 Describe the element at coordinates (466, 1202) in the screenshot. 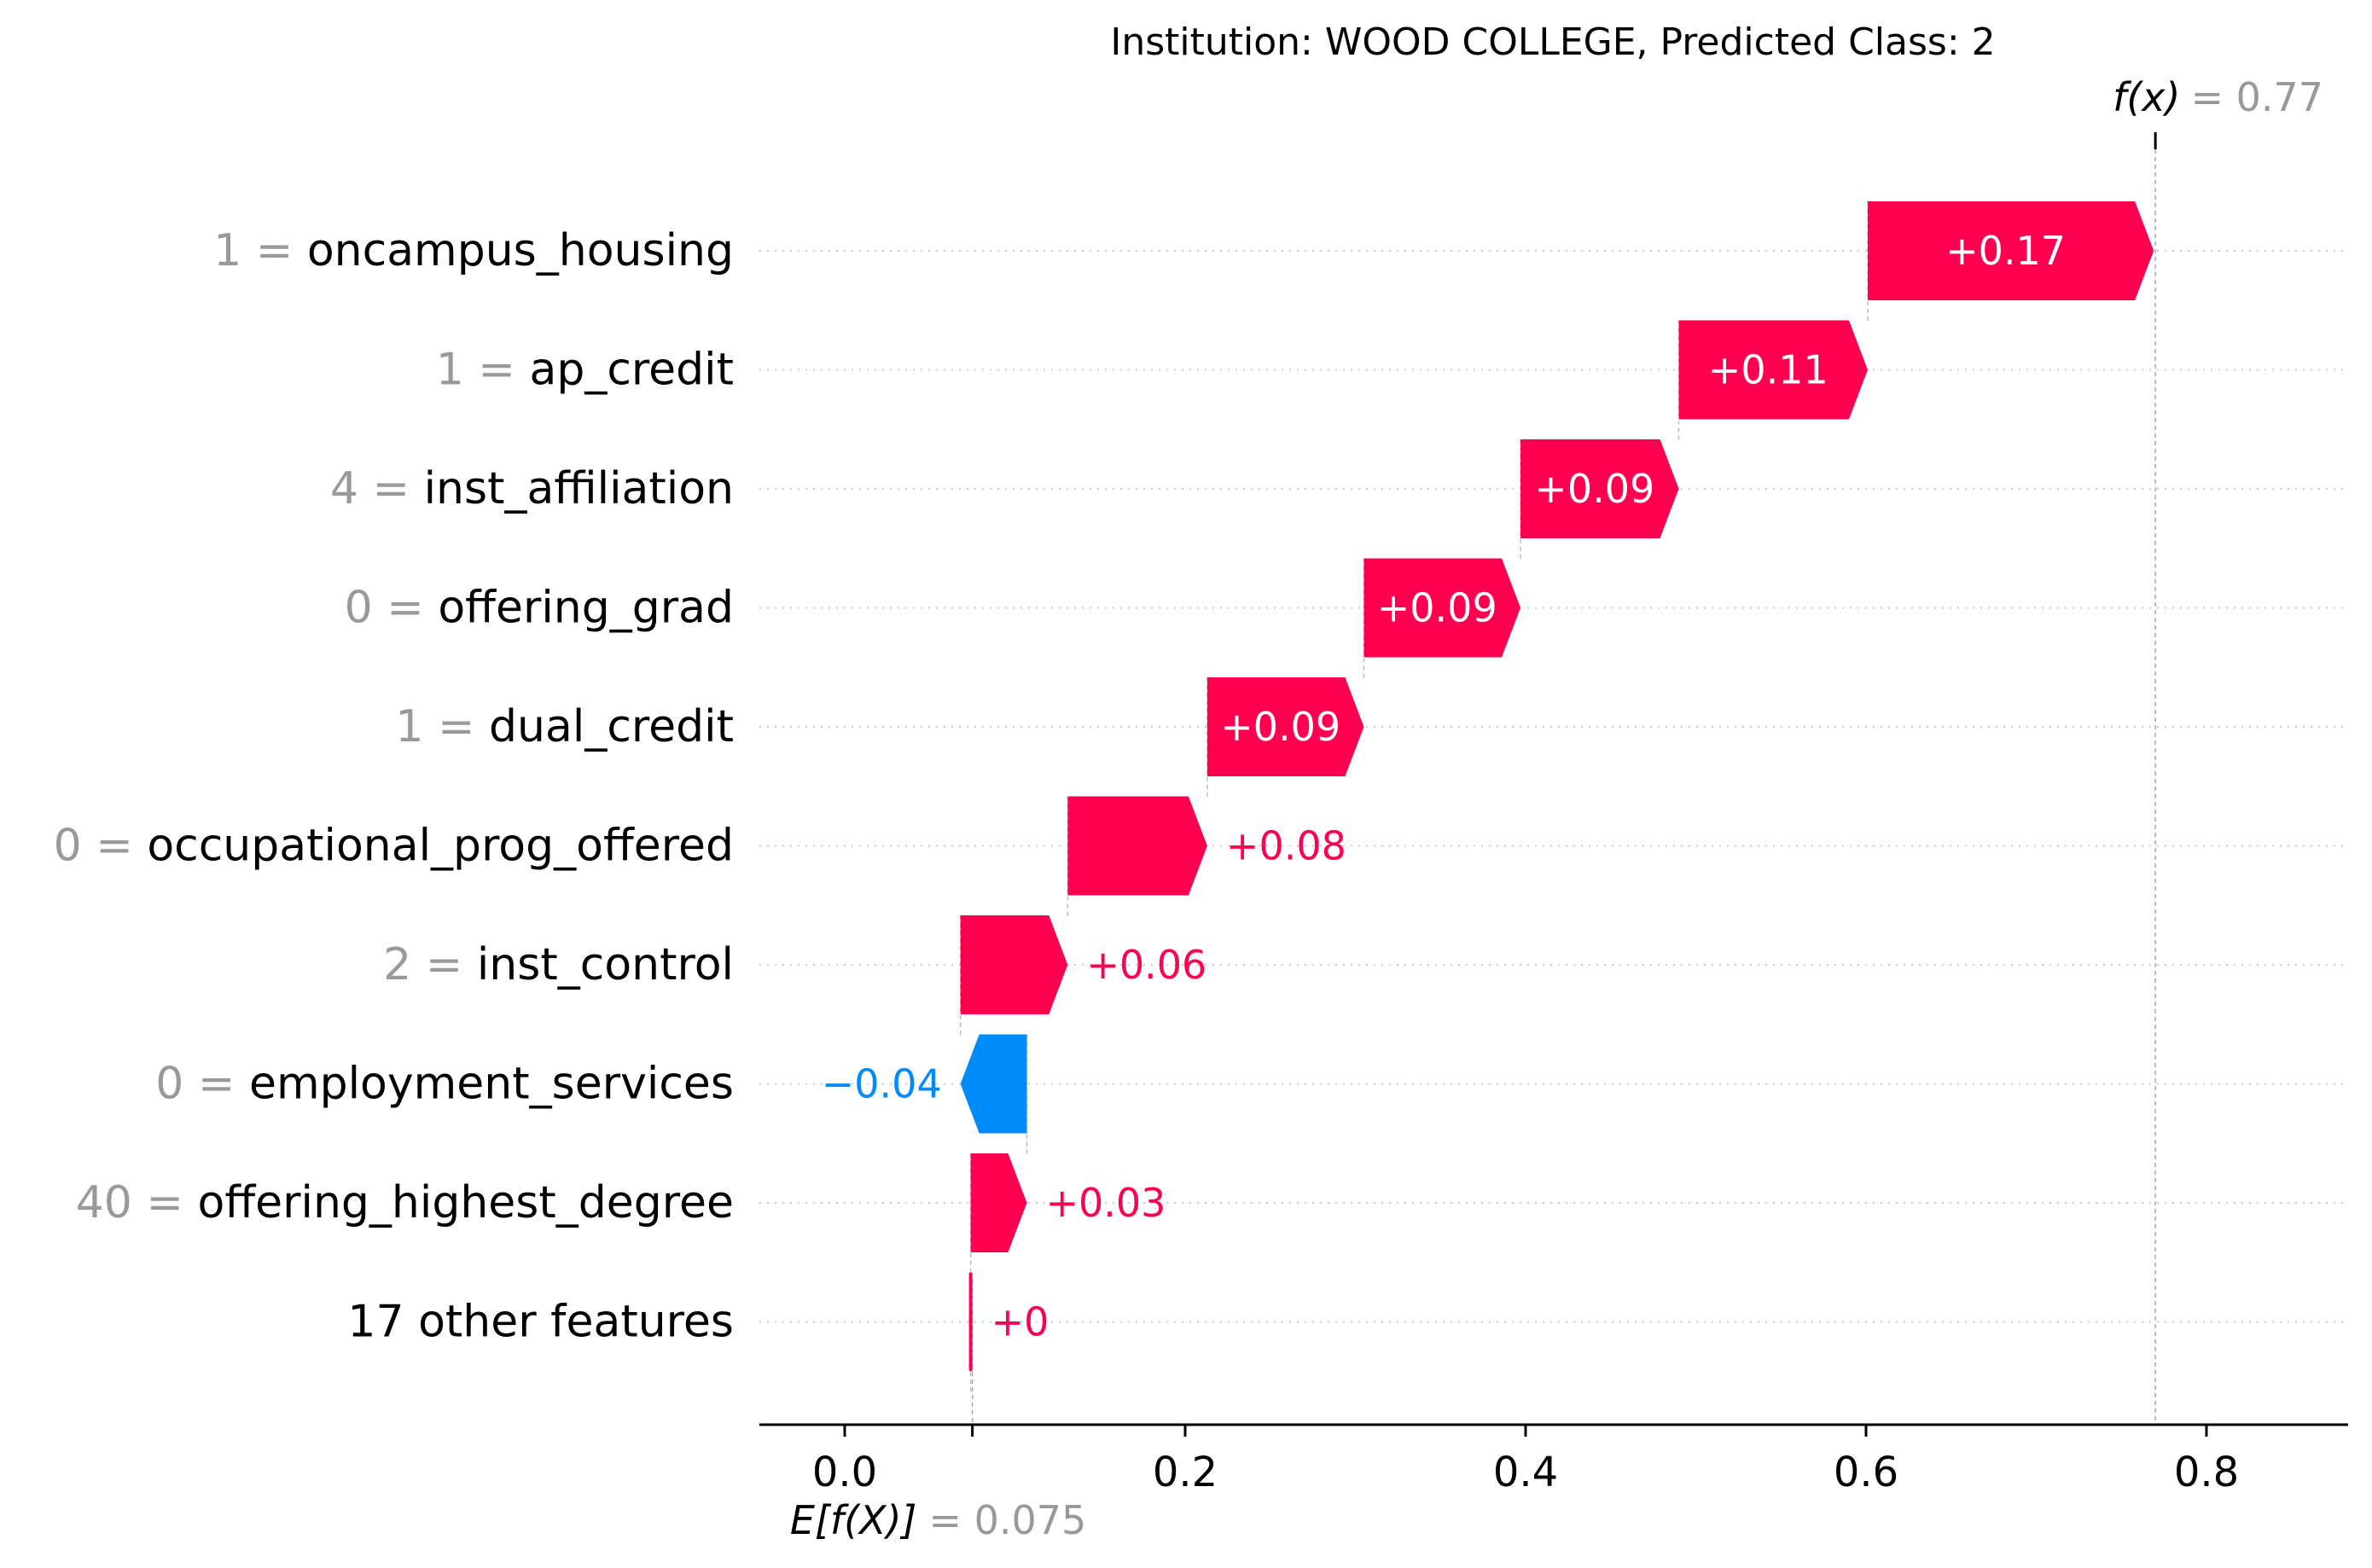

I see `feature-name: offering_highest_degree` at that location.